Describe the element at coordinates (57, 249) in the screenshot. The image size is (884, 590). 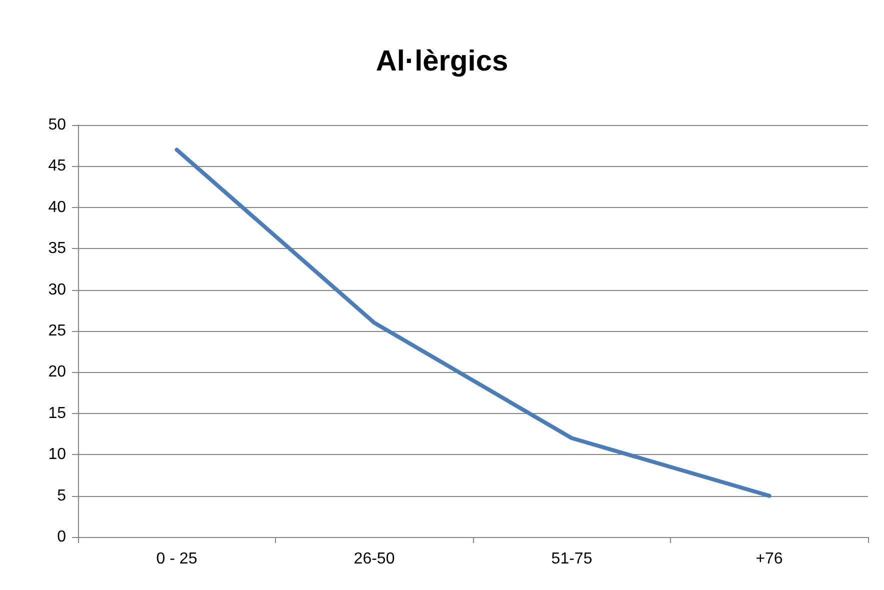
I see `y-tick-label: 35` at that location.